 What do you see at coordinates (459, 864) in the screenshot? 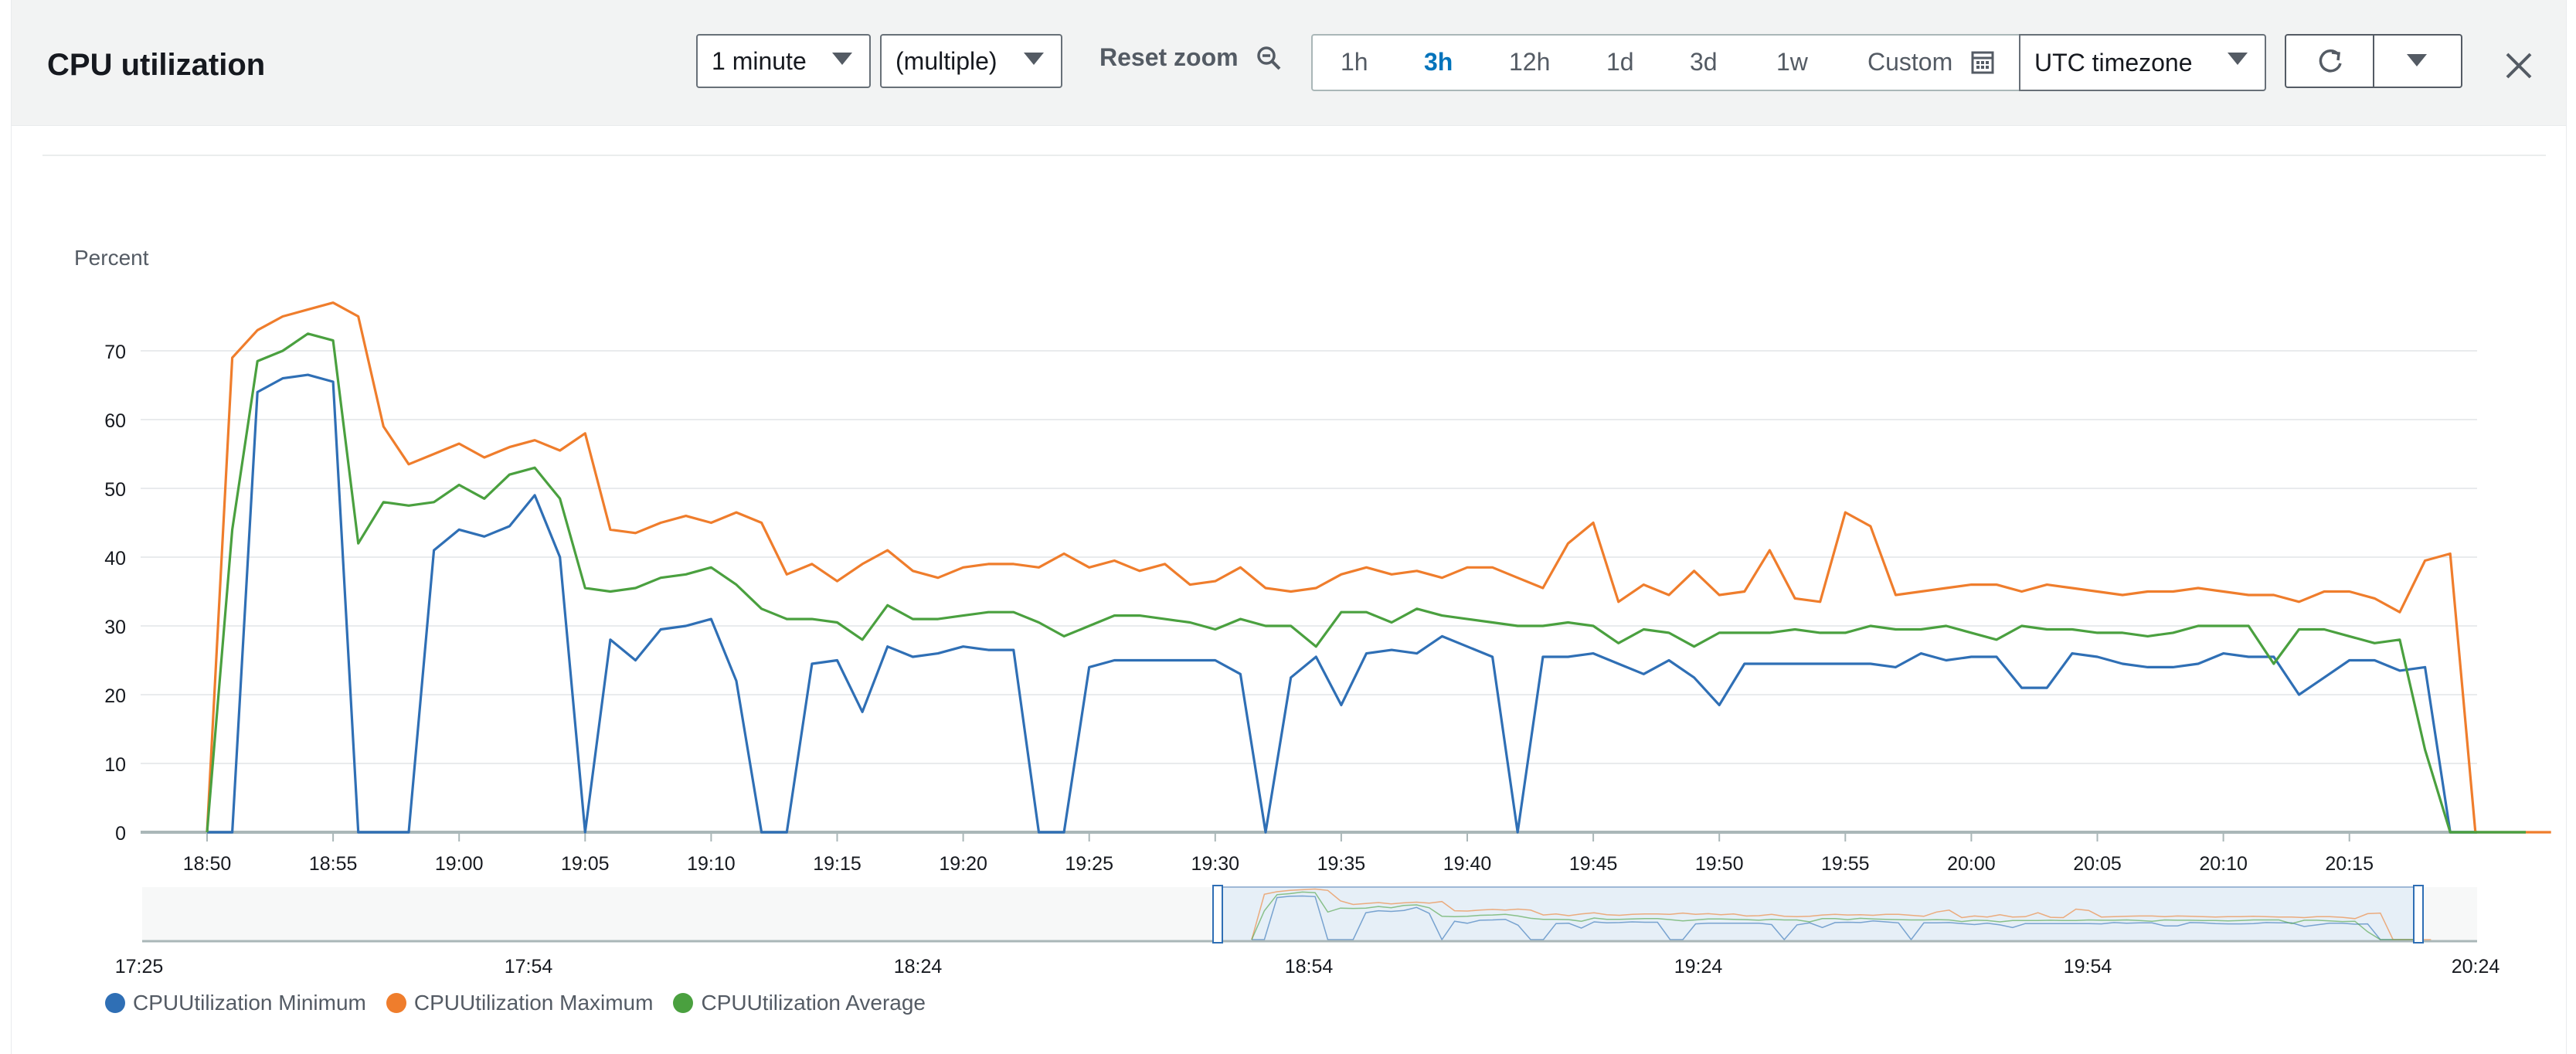
I see `x-tick-label: 19:00` at bounding box center [459, 864].